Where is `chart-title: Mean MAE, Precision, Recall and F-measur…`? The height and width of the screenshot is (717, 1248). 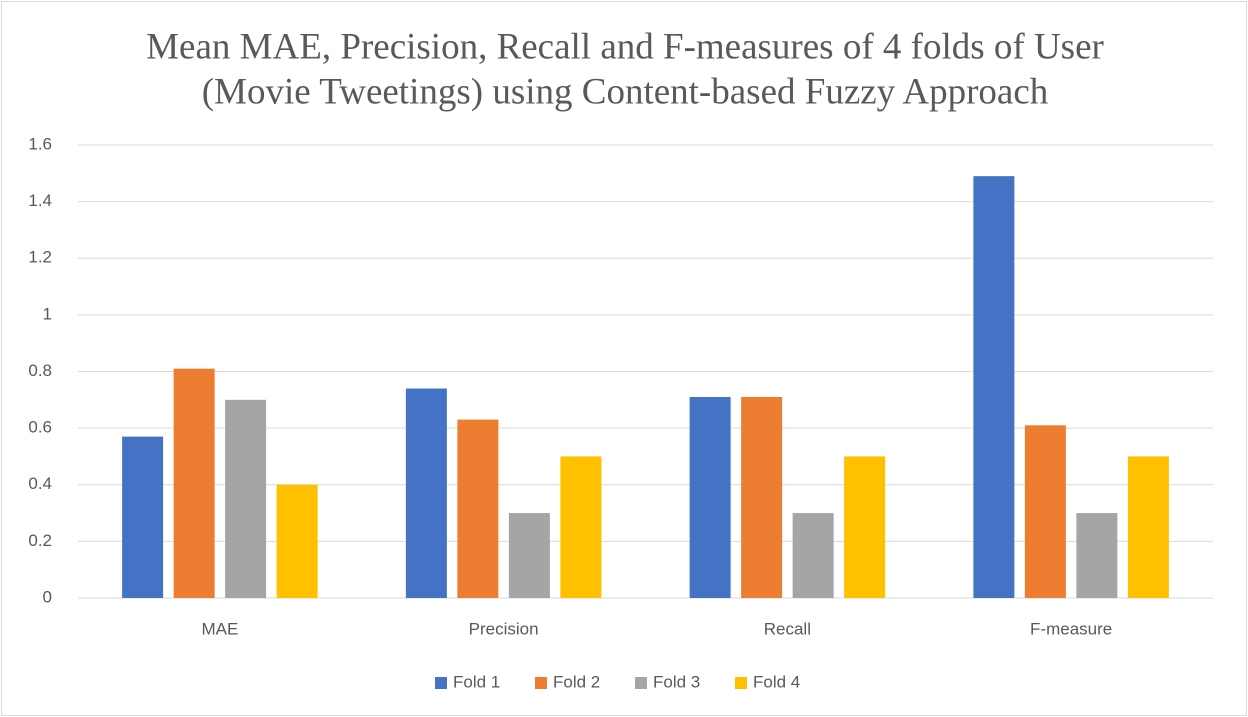 chart-title: Mean MAE, Precision, Recall and F-measur… is located at coordinates (625, 46).